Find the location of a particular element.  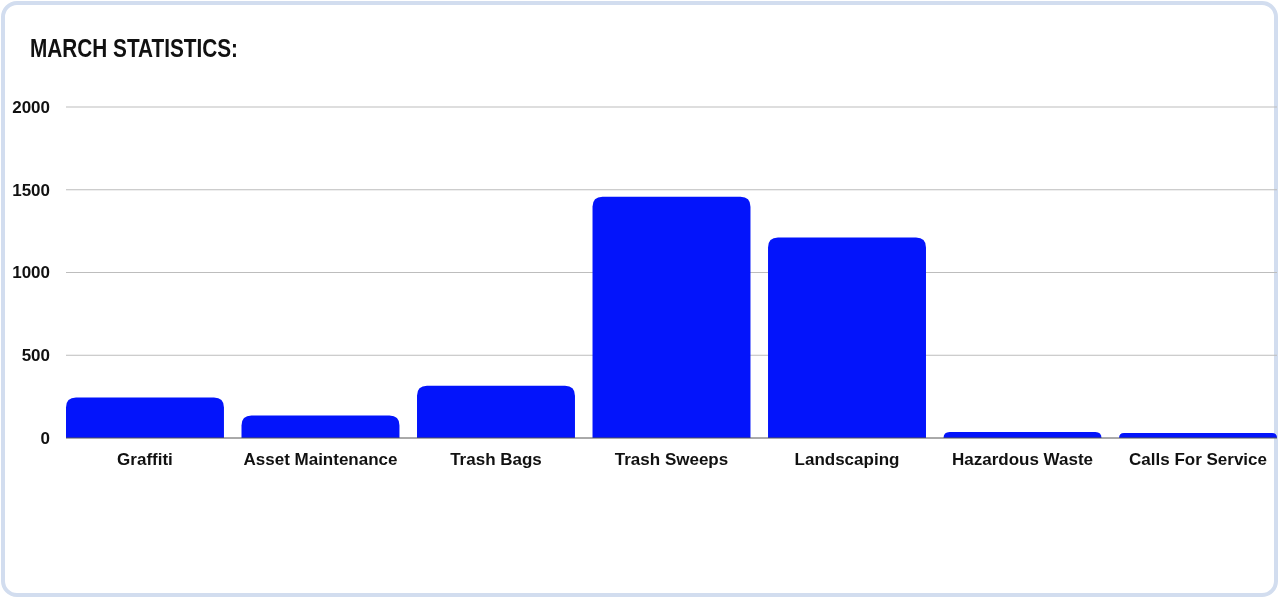

y-tick-label: 1500 is located at coordinates (31, 190).